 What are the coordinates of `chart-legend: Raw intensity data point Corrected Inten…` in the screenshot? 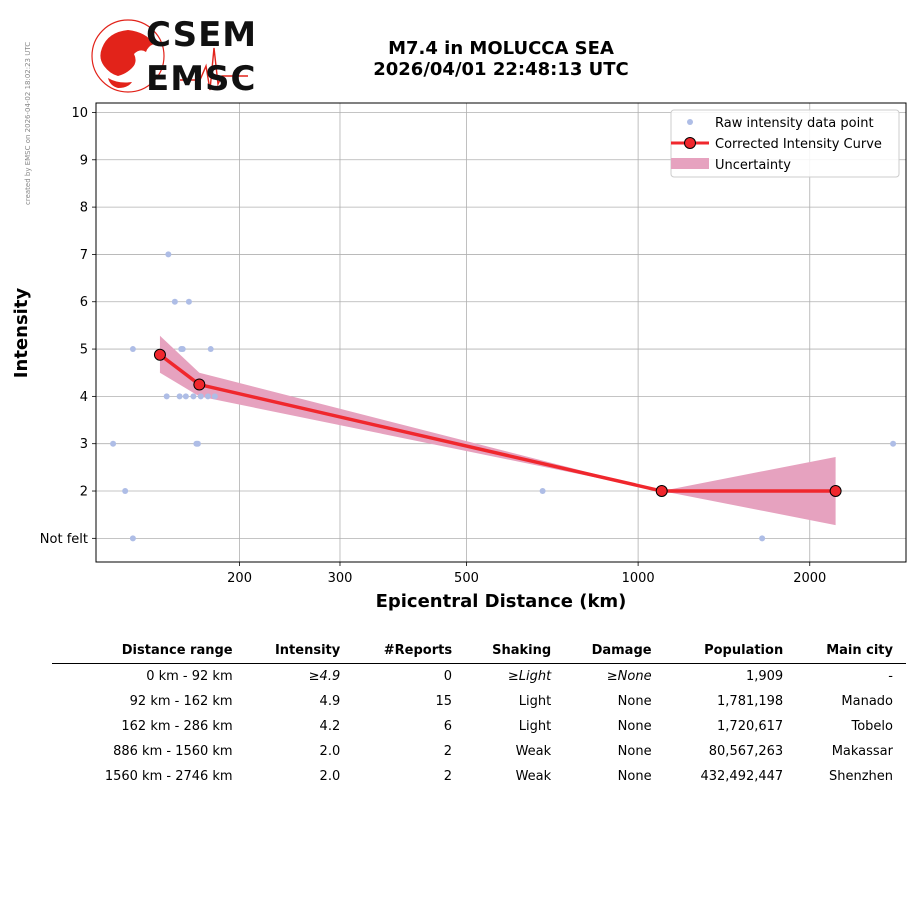 It's located at (785, 143).